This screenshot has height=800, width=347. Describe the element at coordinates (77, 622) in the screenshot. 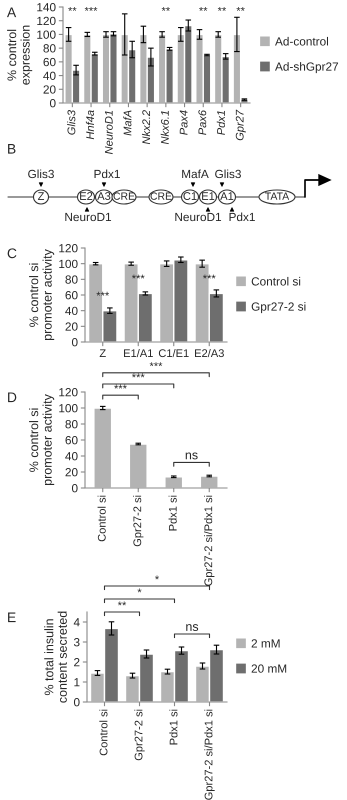

I see `y-tick-label: 4` at that location.